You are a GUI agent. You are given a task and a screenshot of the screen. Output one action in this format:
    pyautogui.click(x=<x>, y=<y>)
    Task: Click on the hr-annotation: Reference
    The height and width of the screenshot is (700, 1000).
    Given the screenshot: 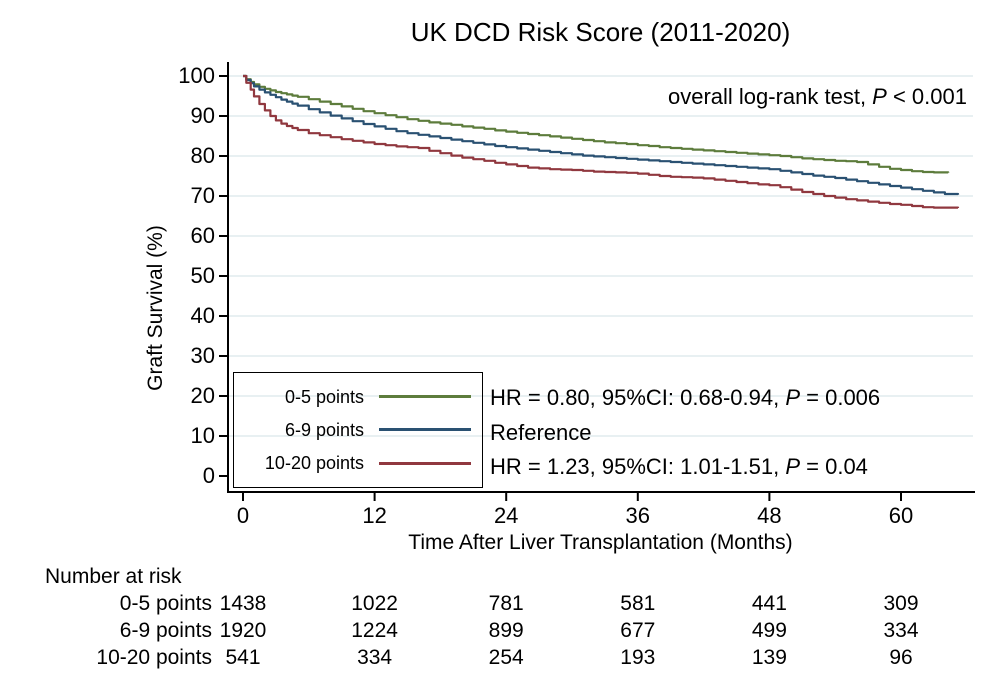 What is the action you would take?
    pyautogui.click(x=541, y=433)
    